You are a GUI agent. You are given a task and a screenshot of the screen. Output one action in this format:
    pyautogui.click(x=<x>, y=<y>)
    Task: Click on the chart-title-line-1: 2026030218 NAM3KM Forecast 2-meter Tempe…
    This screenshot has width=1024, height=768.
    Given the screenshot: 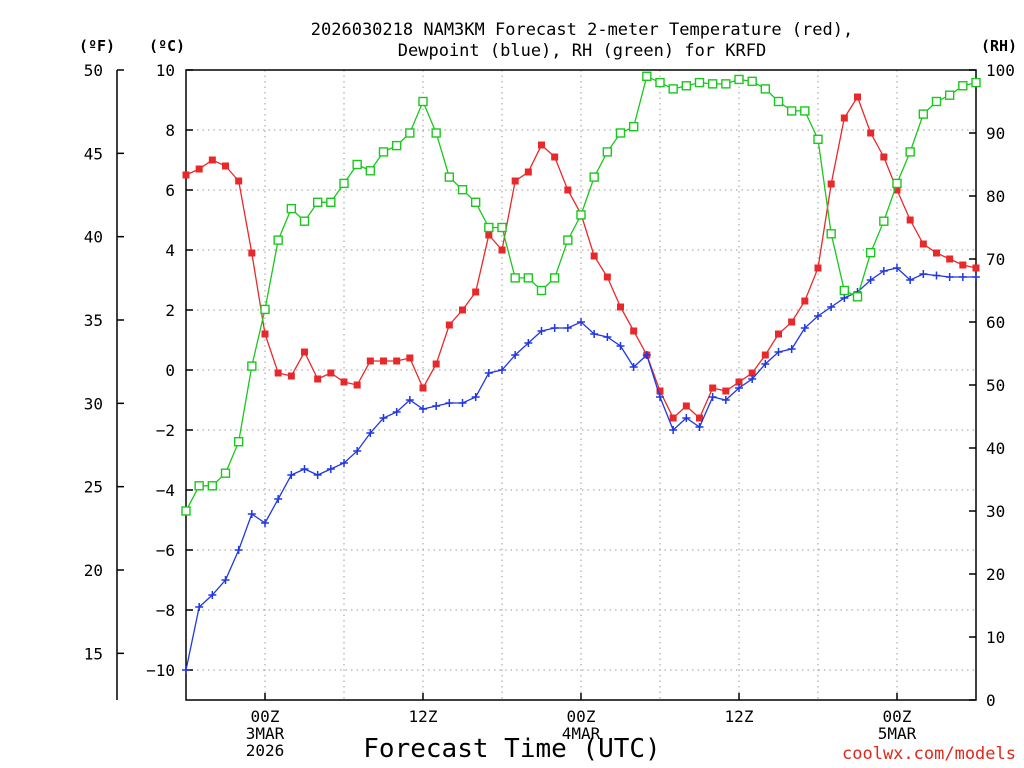 What is the action you would take?
    pyautogui.click(x=582, y=30)
    